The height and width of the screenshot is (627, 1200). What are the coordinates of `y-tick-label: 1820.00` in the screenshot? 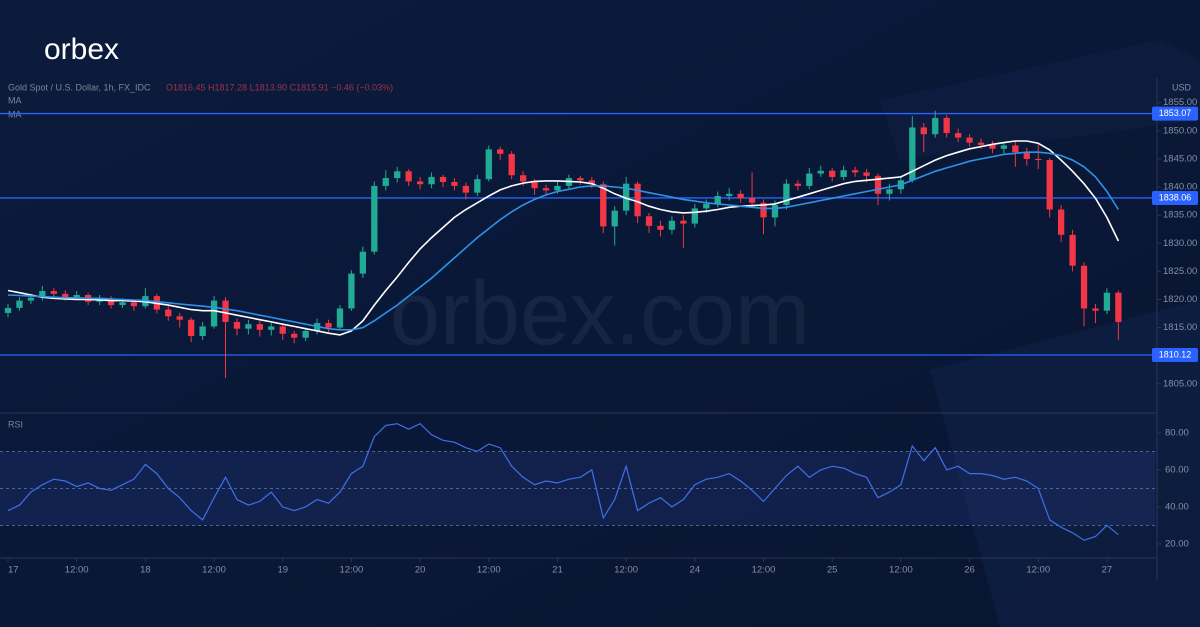 It's located at (1180, 299).